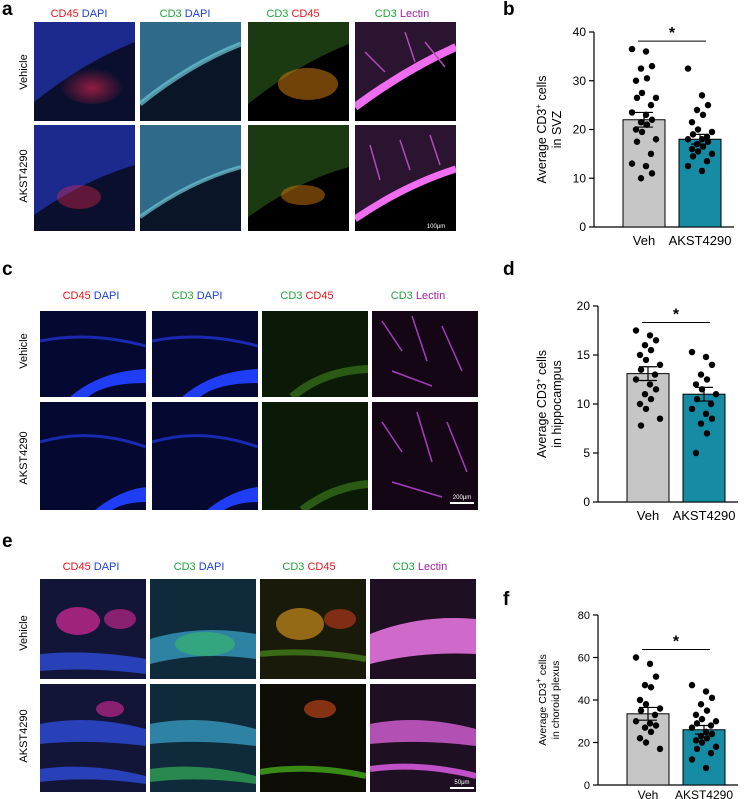 Image resolution: width=747 pixels, height=799 pixels. Describe the element at coordinates (93, 738) in the screenshot. I see `micrograph-e-akst-cd45-dapi` at that location.